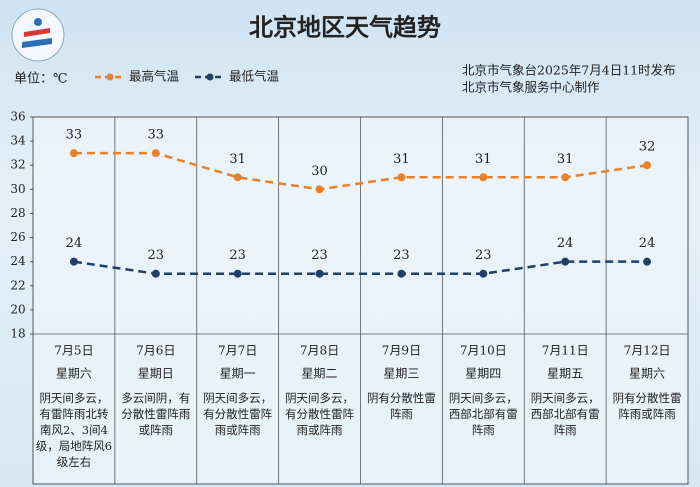  I want to click on source-line: 北京市气象台2025年7月4日11时发布, so click(569, 70).